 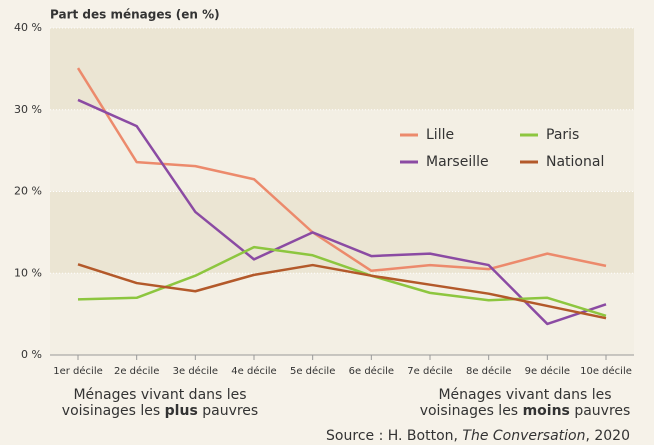 What do you see at coordinates (136, 371) in the screenshot?
I see `x-tick-label: 2e décile` at bounding box center [136, 371].